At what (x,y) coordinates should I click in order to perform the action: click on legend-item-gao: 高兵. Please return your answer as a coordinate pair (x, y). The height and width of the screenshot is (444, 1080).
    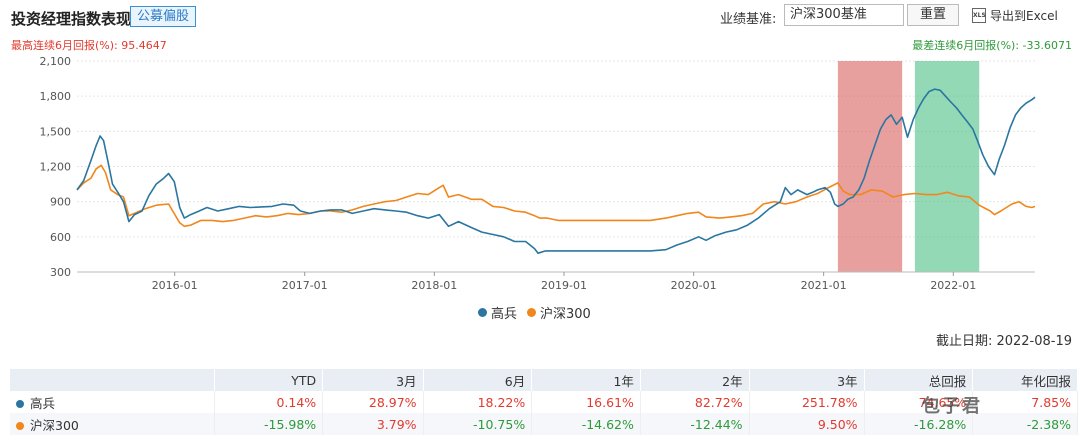
    Looking at the image, I should click on (497, 312).